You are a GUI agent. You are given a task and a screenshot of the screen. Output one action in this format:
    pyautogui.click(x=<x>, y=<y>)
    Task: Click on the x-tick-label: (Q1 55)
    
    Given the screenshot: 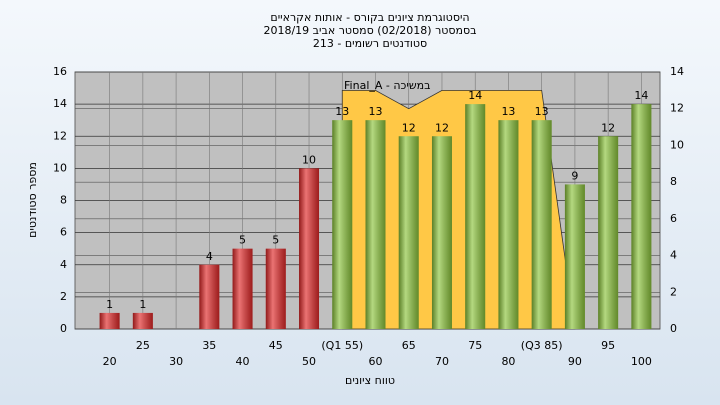 What is the action you would take?
    pyautogui.click(x=342, y=345)
    